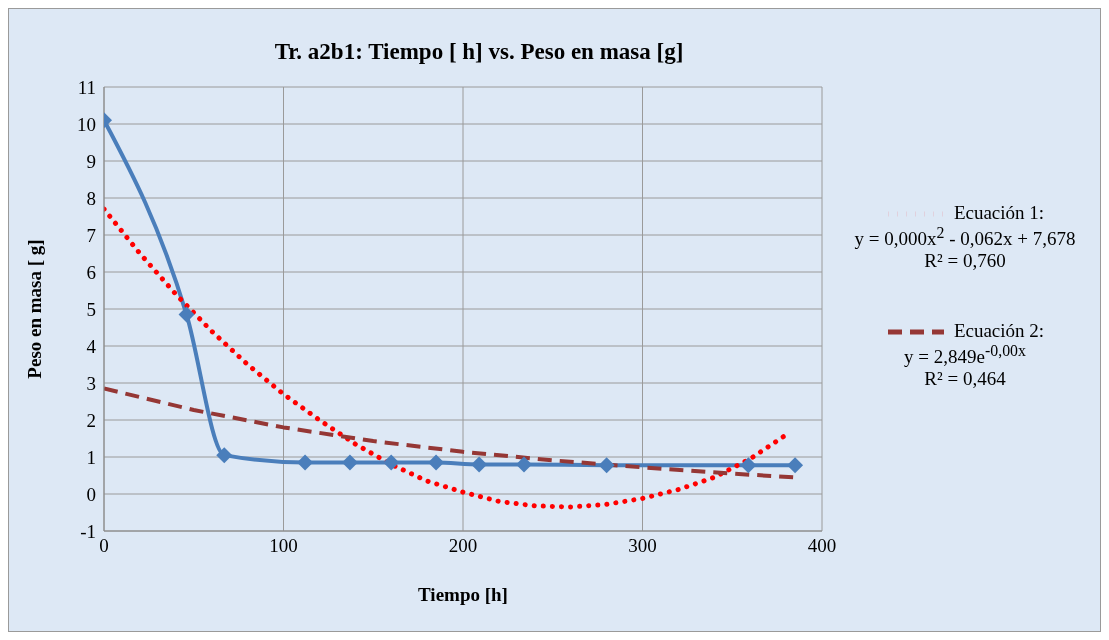  Describe the element at coordinates (822, 546) in the screenshot. I see `x-tick-label: 400` at that location.